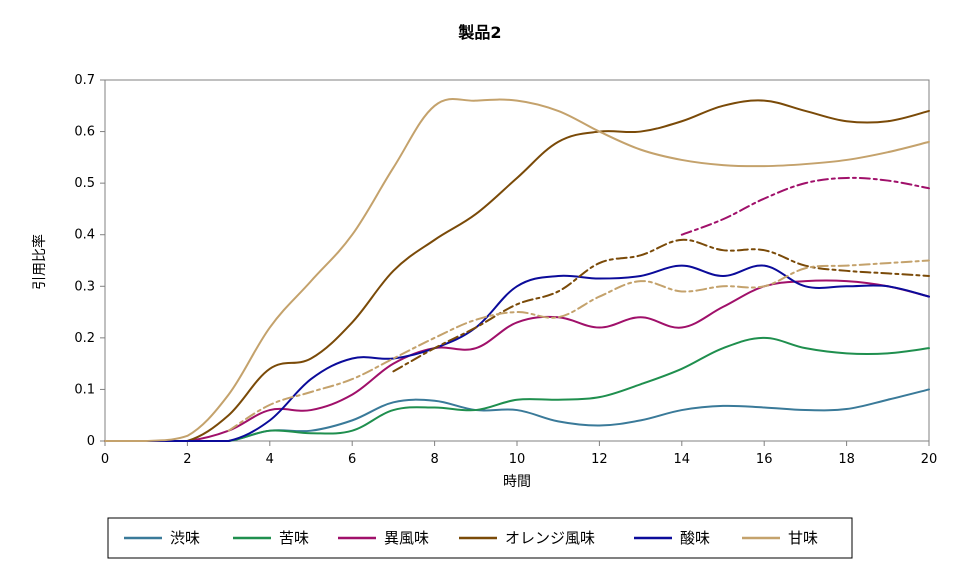  What do you see at coordinates (352, 459) in the screenshot?
I see `x-tick-label: 6` at bounding box center [352, 459].